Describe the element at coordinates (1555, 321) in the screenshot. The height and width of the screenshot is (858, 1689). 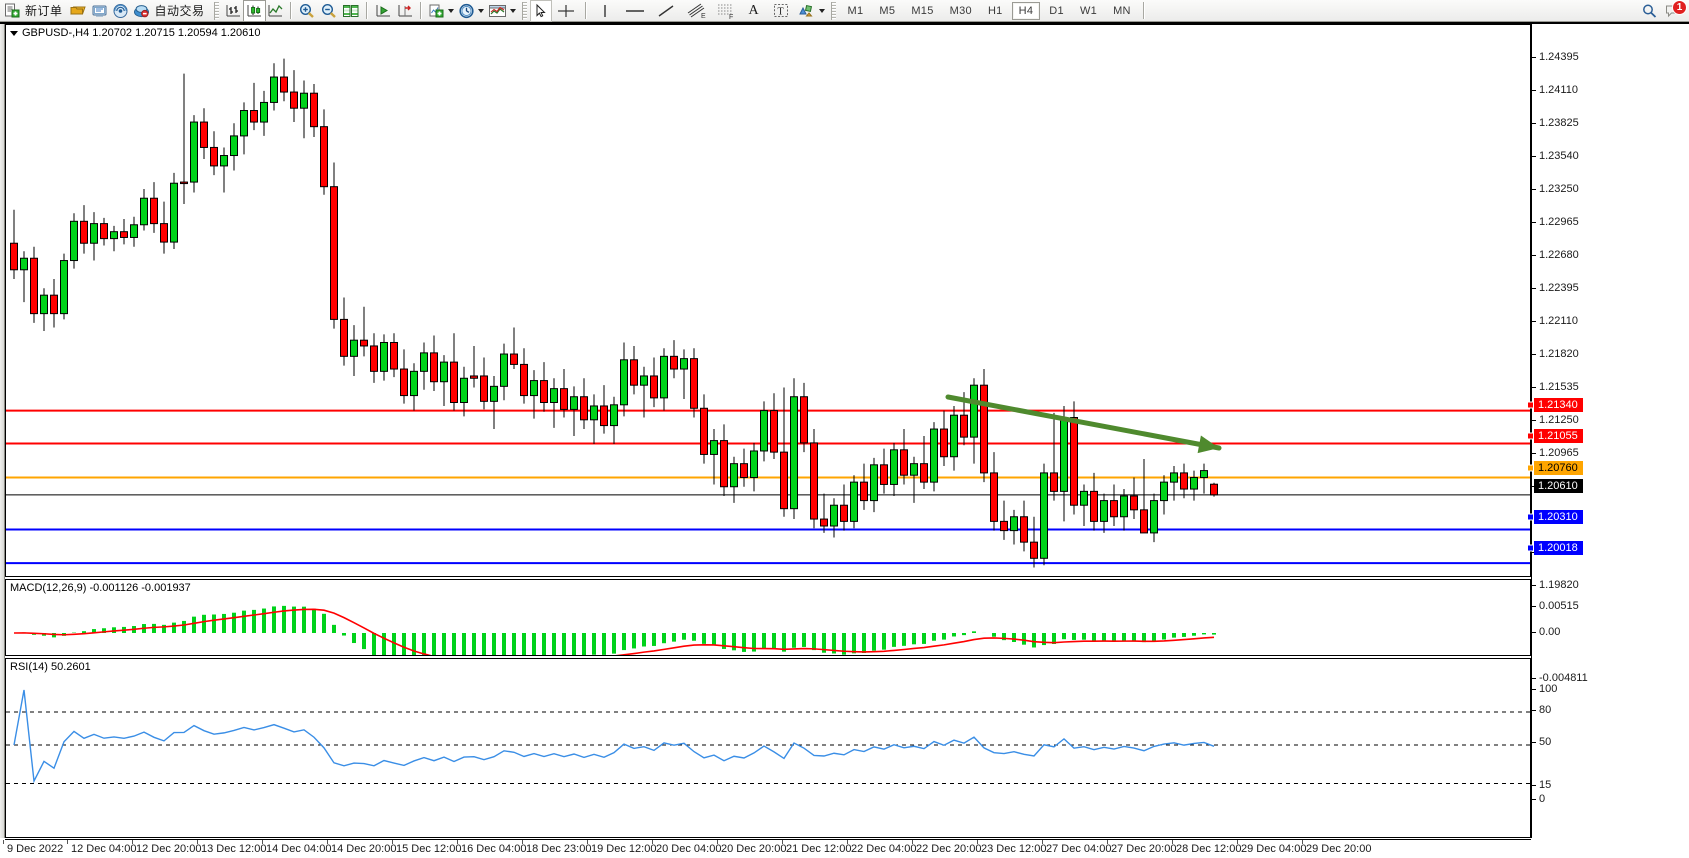
I see `price-tick: 1.22110` at that location.